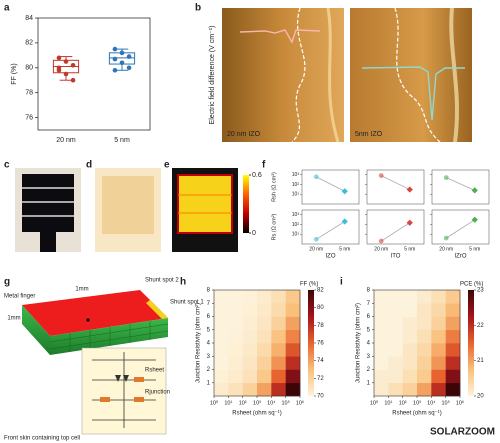  What do you see at coordinates (209, 370) in the screenshot?
I see `y-tick-label: 2` at bounding box center [209, 370].